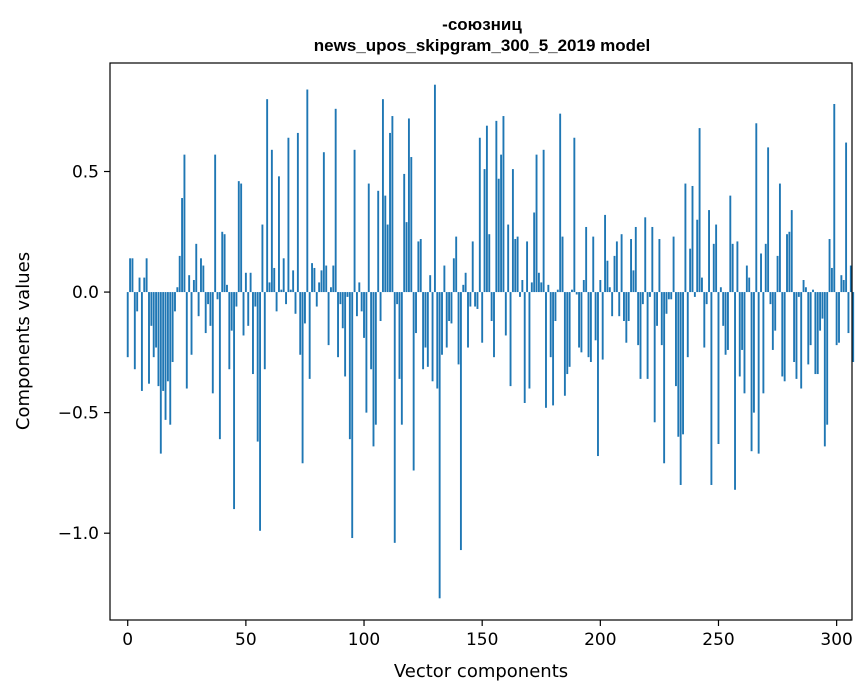  What do you see at coordinates (127, 640) in the screenshot?
I see `x-tick-label: 0` at bounding box center [127, 640].